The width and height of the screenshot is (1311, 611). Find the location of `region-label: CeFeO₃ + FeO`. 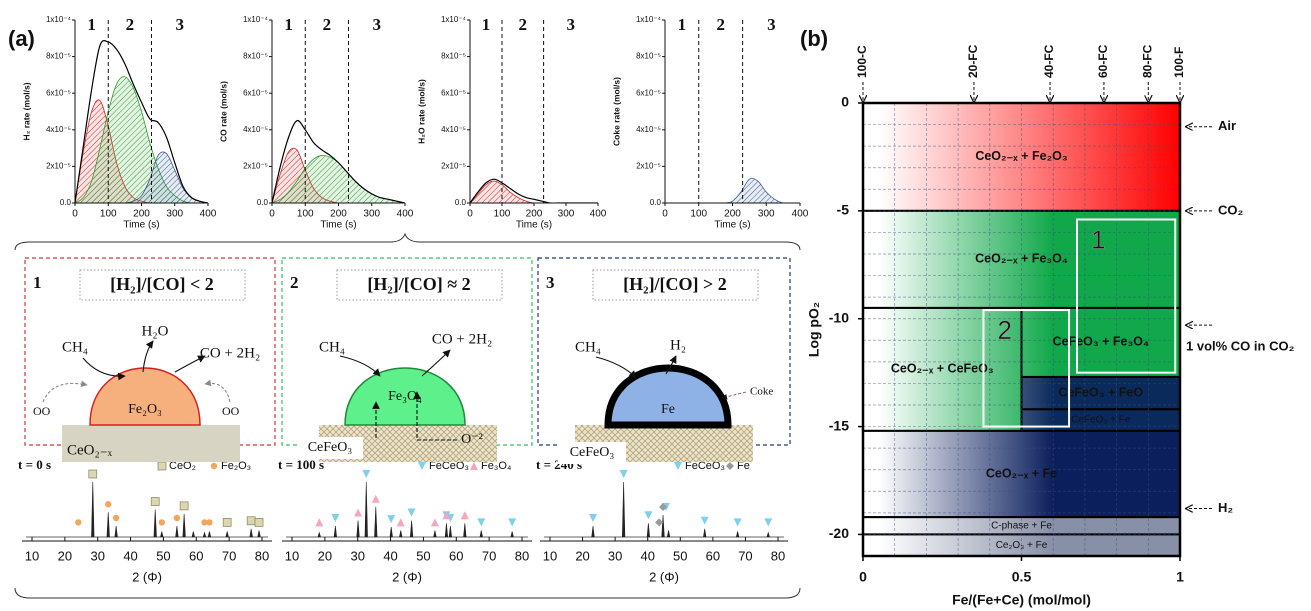

region-label: CeFeO₃ + FeO is located at coordinates (1100, 392).